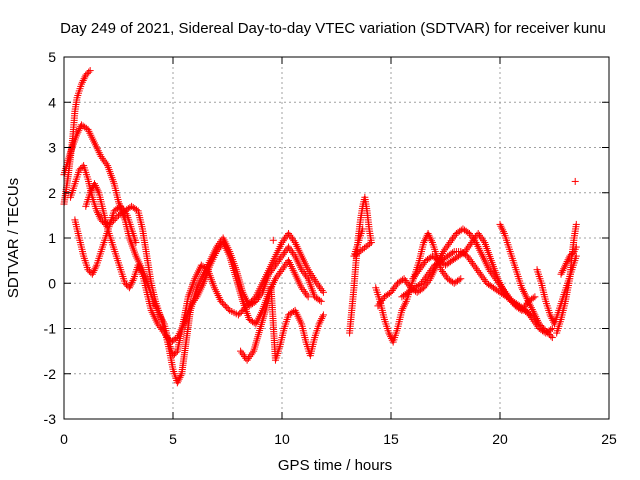 Image resolution: width=640 pixels, height=480 pixels. What do you see at coordinates (50, 419) in the screenshot?
I see `y-tick-label: -3` at bounding box center [50, 419].